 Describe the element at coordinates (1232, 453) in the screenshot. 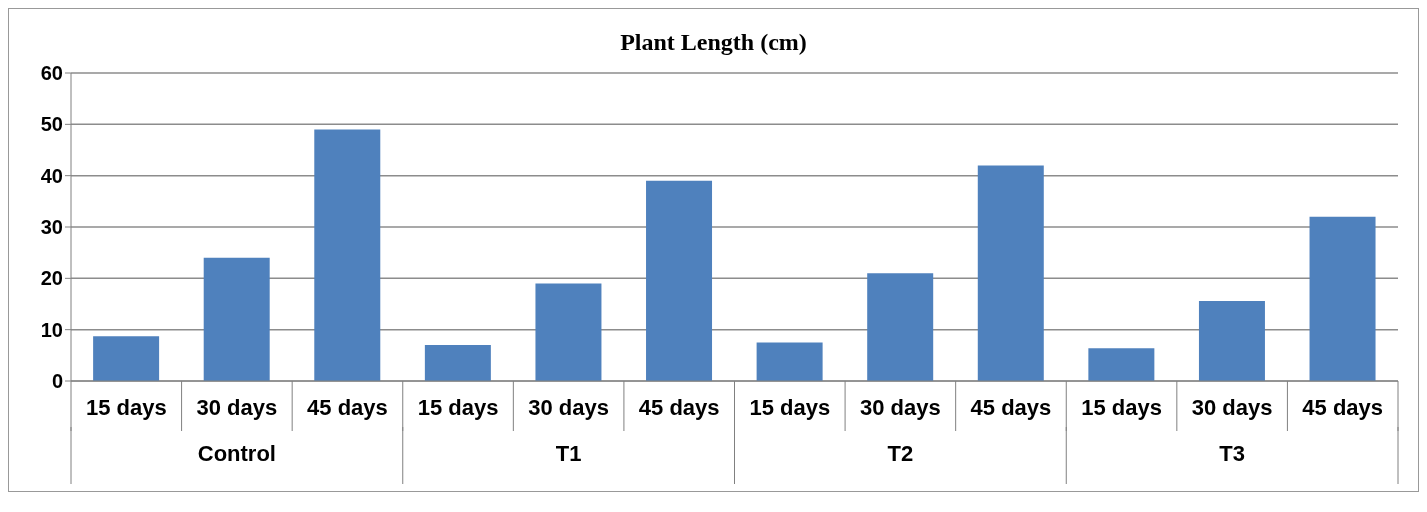

I see `text: T3` at that location.